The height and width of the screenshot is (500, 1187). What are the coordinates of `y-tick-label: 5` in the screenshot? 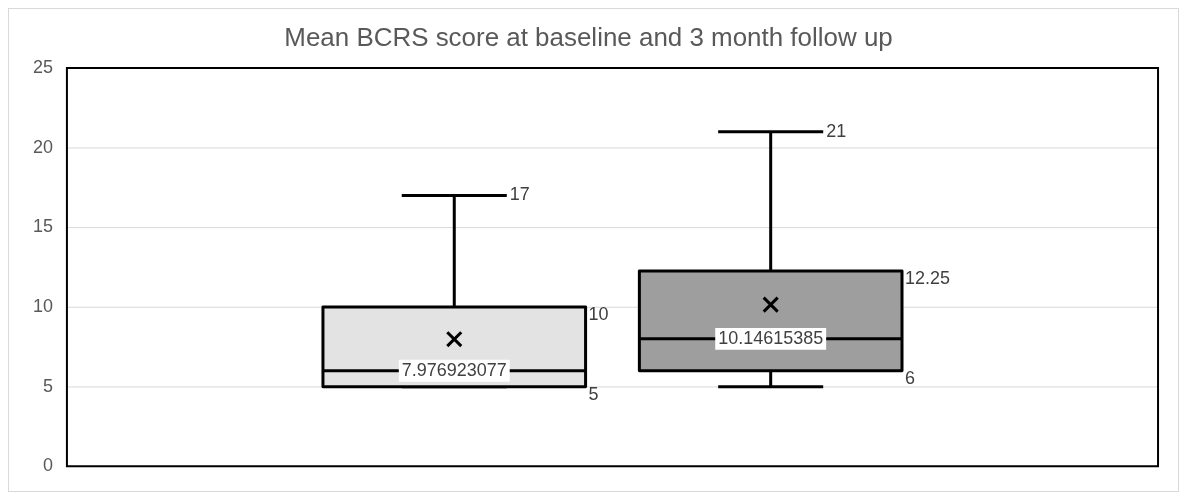 It's located at (47, 385).